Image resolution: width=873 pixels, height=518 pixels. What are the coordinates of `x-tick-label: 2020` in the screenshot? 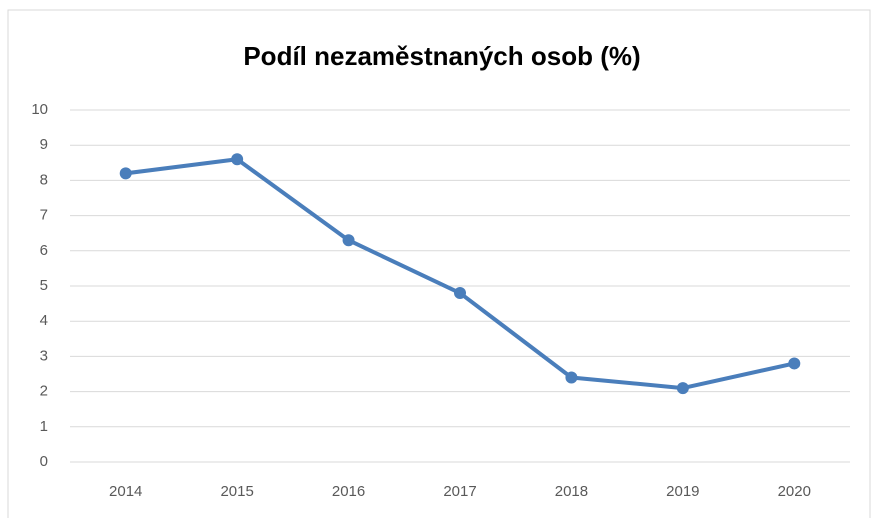 It's located at (794, 491).